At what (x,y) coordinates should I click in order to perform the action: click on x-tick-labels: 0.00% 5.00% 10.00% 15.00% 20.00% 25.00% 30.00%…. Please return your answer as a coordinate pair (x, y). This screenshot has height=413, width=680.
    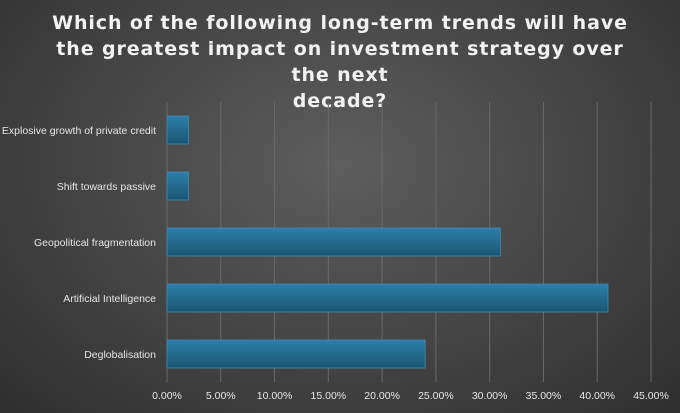
    Looking at the image, I should click on (410, 396).